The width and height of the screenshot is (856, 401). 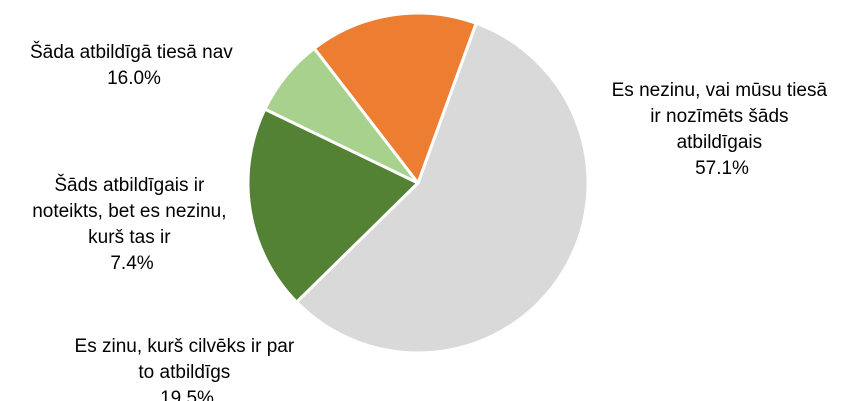 What do you see at coordinates (720, 90) in the screenshot?
I see `label-line: Es nezinu, vai mūsu tiesā` at bounding box center [720, 90].